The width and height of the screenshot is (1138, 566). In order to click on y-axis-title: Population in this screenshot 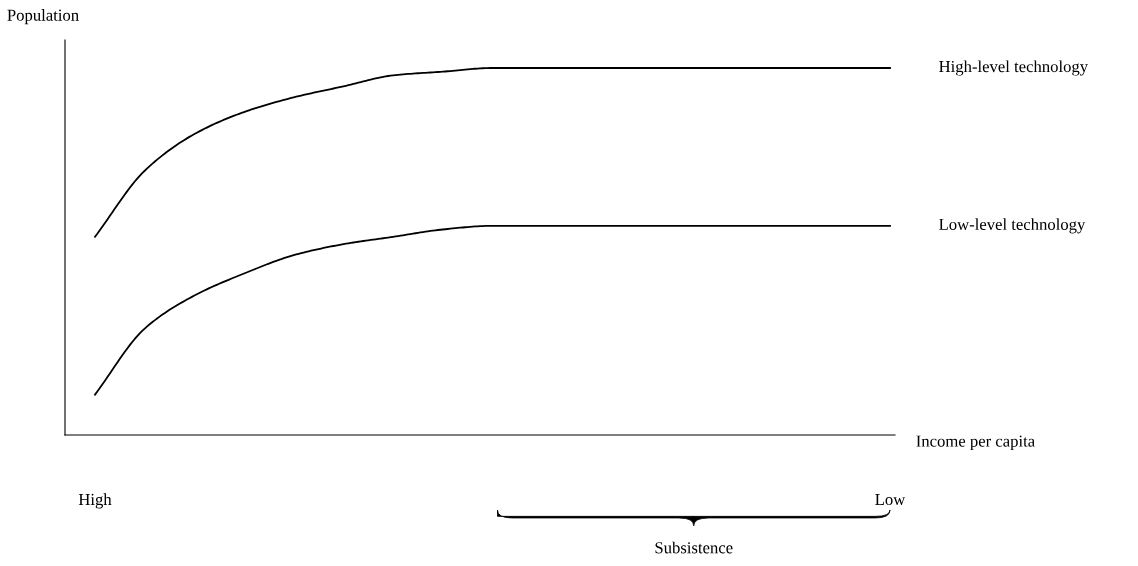, I will do `click(43, 17)`.